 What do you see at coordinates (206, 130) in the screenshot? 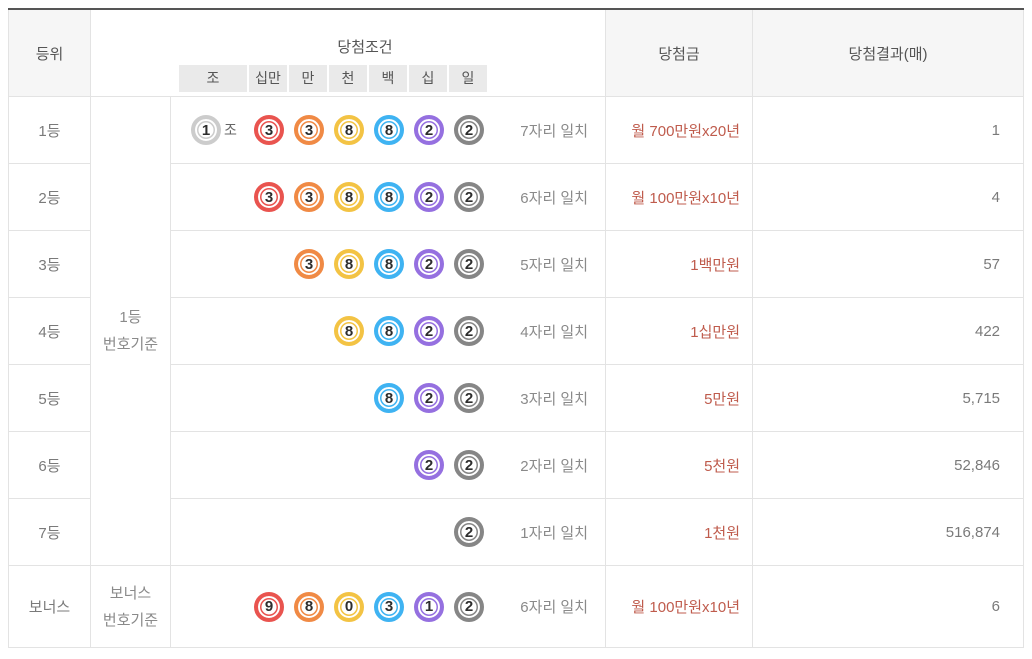
I see `jo-ball: 1` at bounding box center [206, 130].